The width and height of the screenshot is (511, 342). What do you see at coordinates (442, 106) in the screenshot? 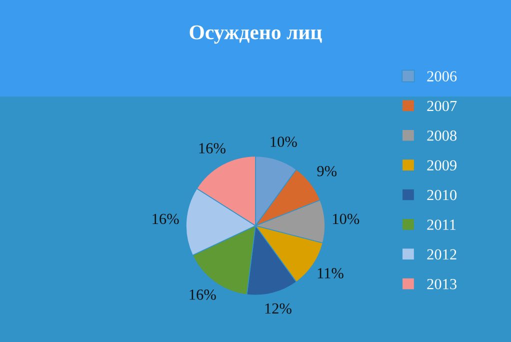
I see `legend-label: 2007` at bounding box center [442, 106].